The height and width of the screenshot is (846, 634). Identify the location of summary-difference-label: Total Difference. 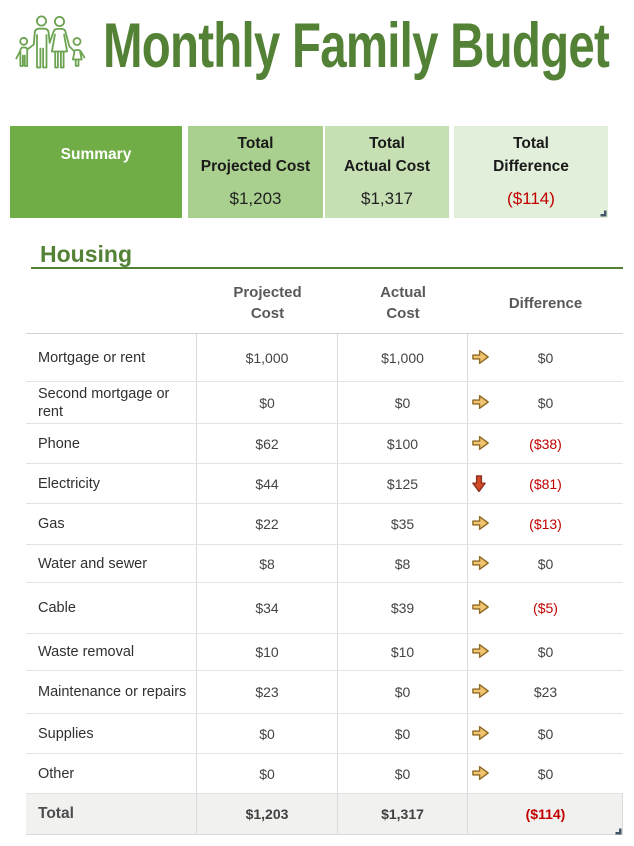
(531, 155).